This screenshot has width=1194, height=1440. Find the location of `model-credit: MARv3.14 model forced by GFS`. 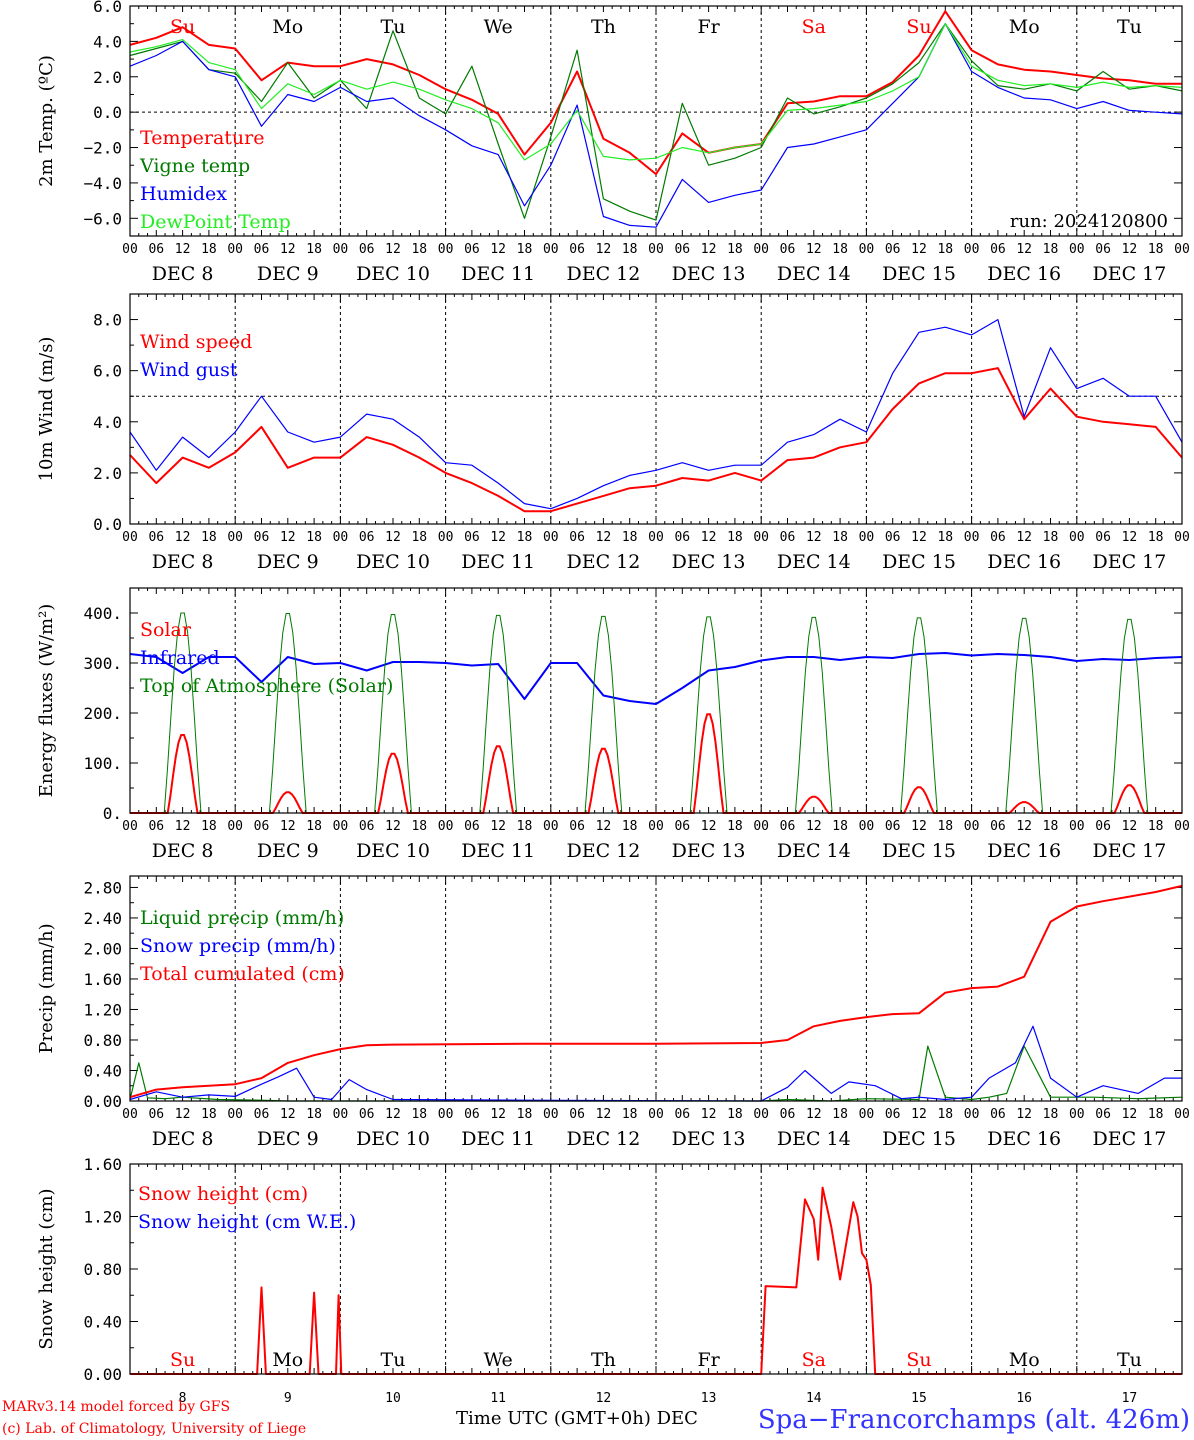

model-credit: MARv3.14 model forced by GFS is located at coordinates (116, 1407).